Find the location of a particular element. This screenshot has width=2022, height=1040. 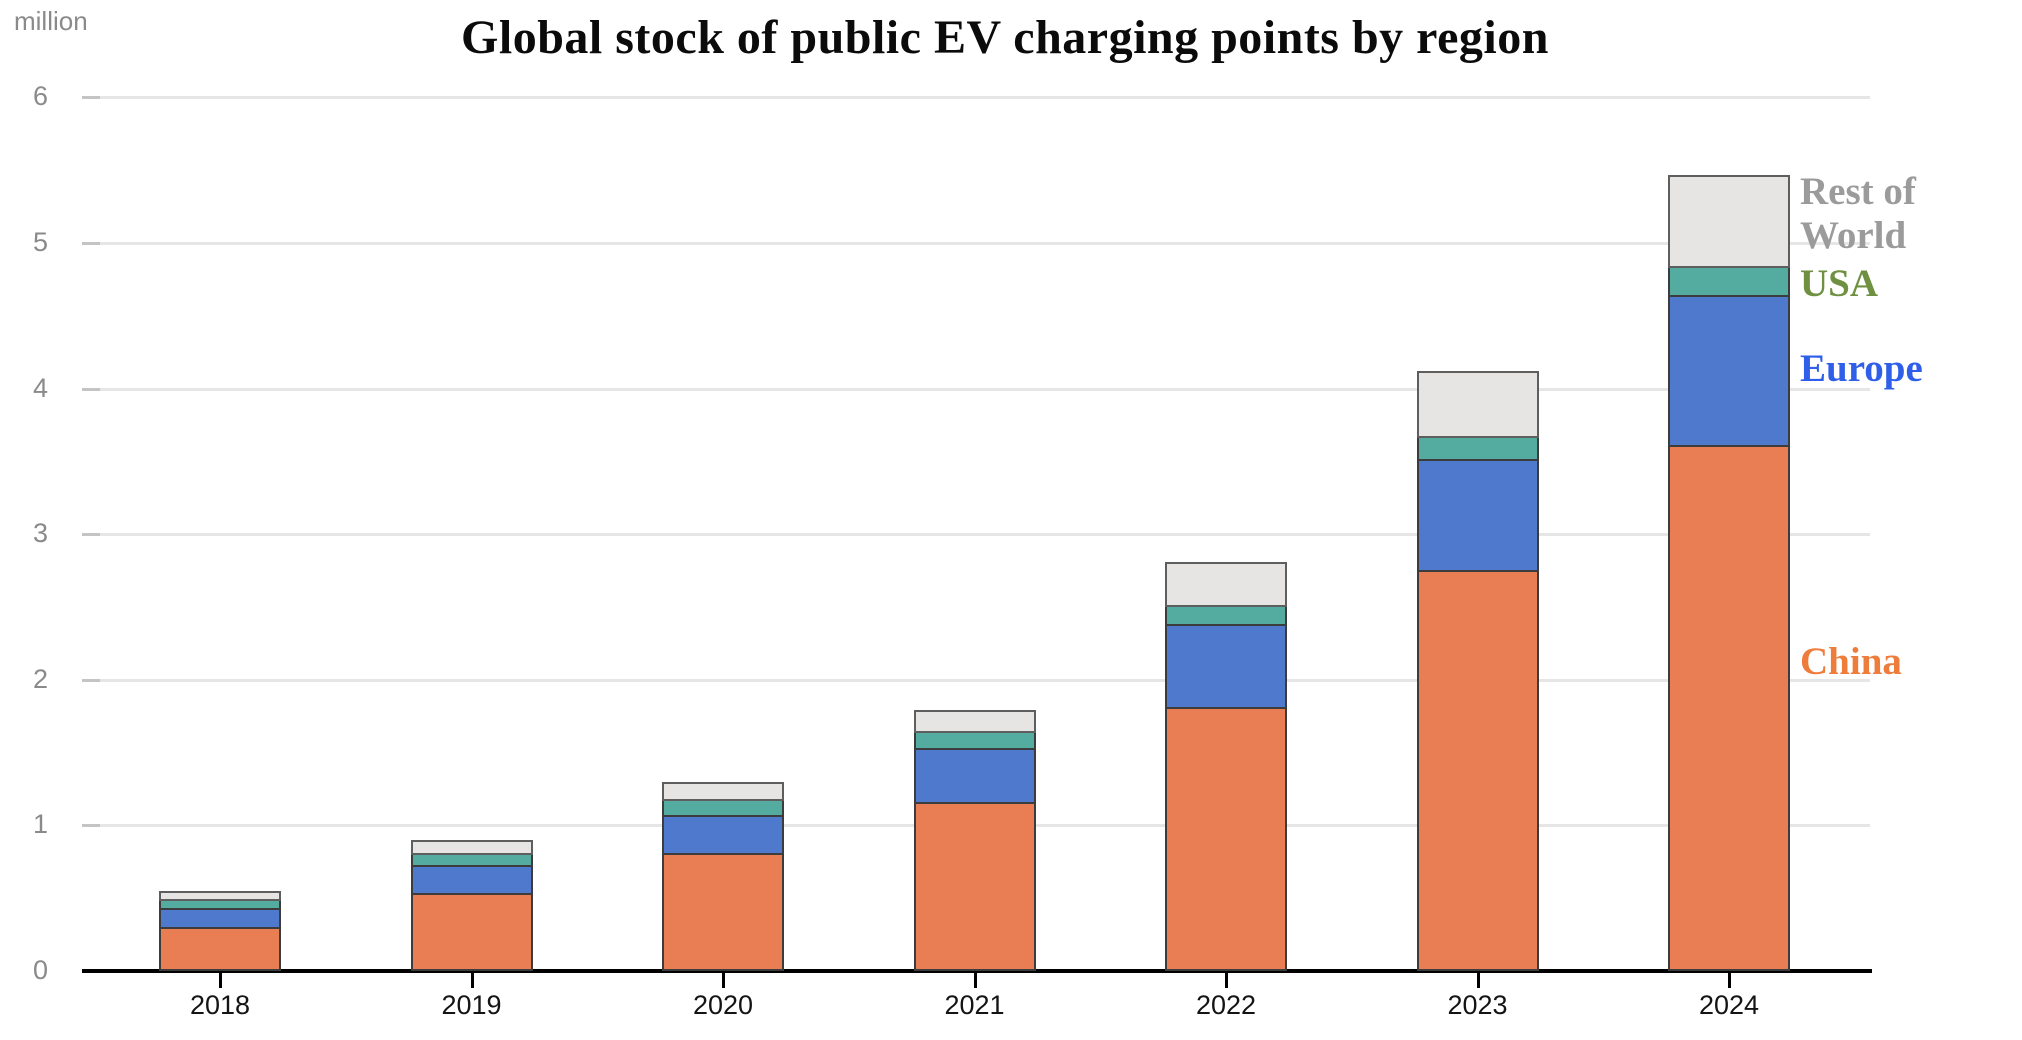

legend-rest-of-world-line2: World is located at coordinates (1853, 235).